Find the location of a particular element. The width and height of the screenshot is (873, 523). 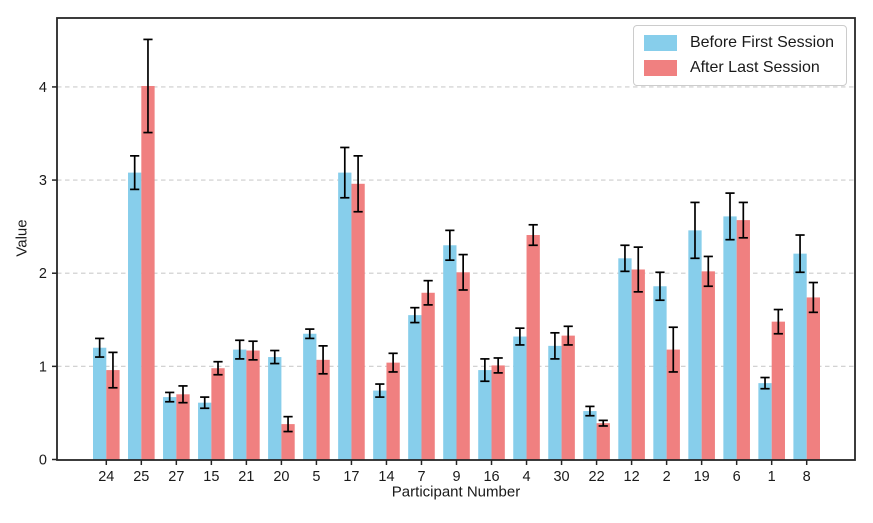

legend-label-after: After Last Session is located at coordinates (754, 67).